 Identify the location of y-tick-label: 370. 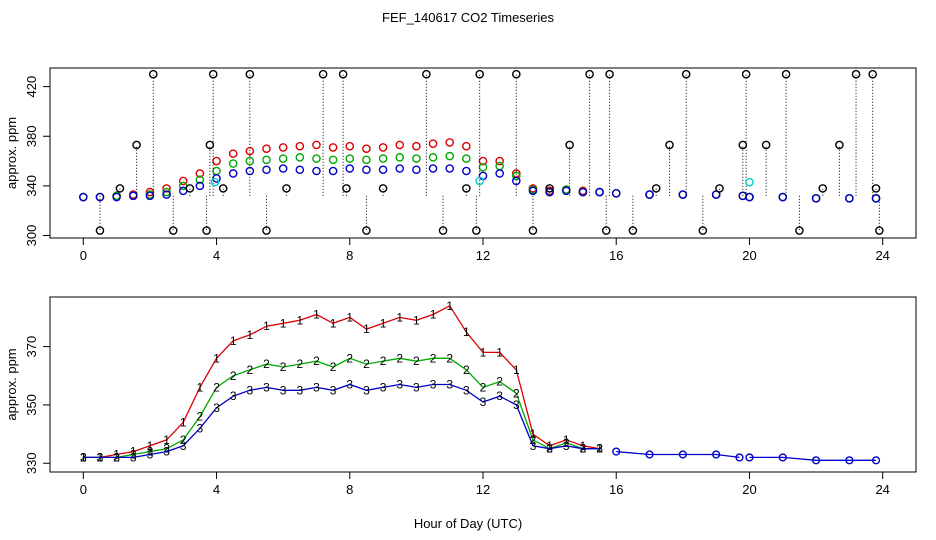
(31, 347).